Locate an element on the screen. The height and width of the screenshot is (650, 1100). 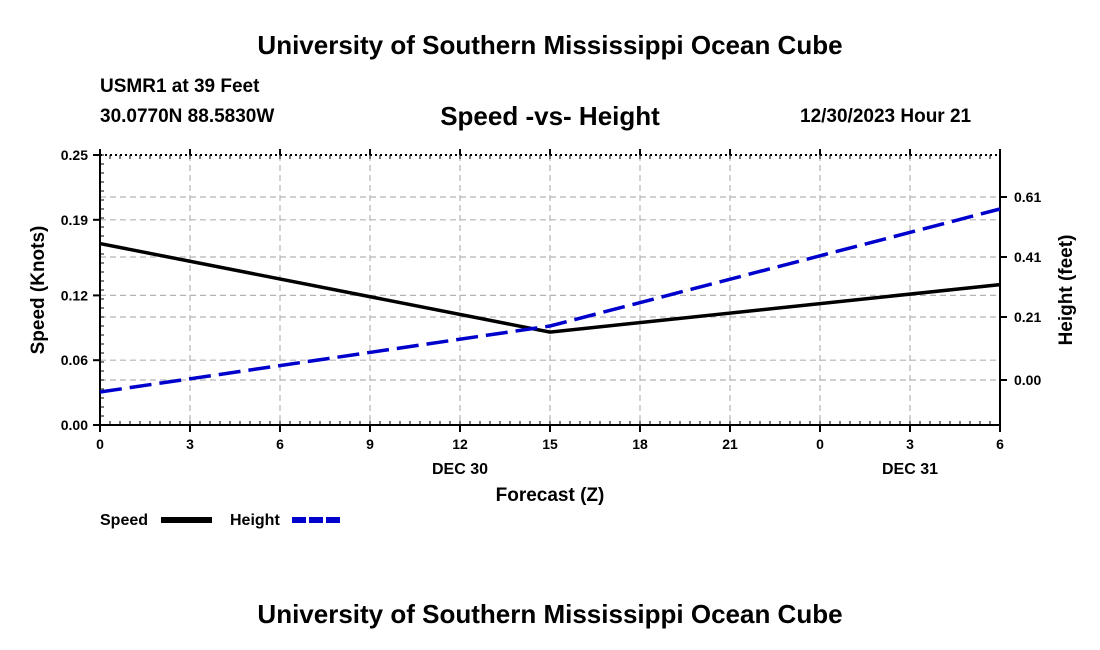
y-tick-label: 0.00 is located at coordinates (74, 425).